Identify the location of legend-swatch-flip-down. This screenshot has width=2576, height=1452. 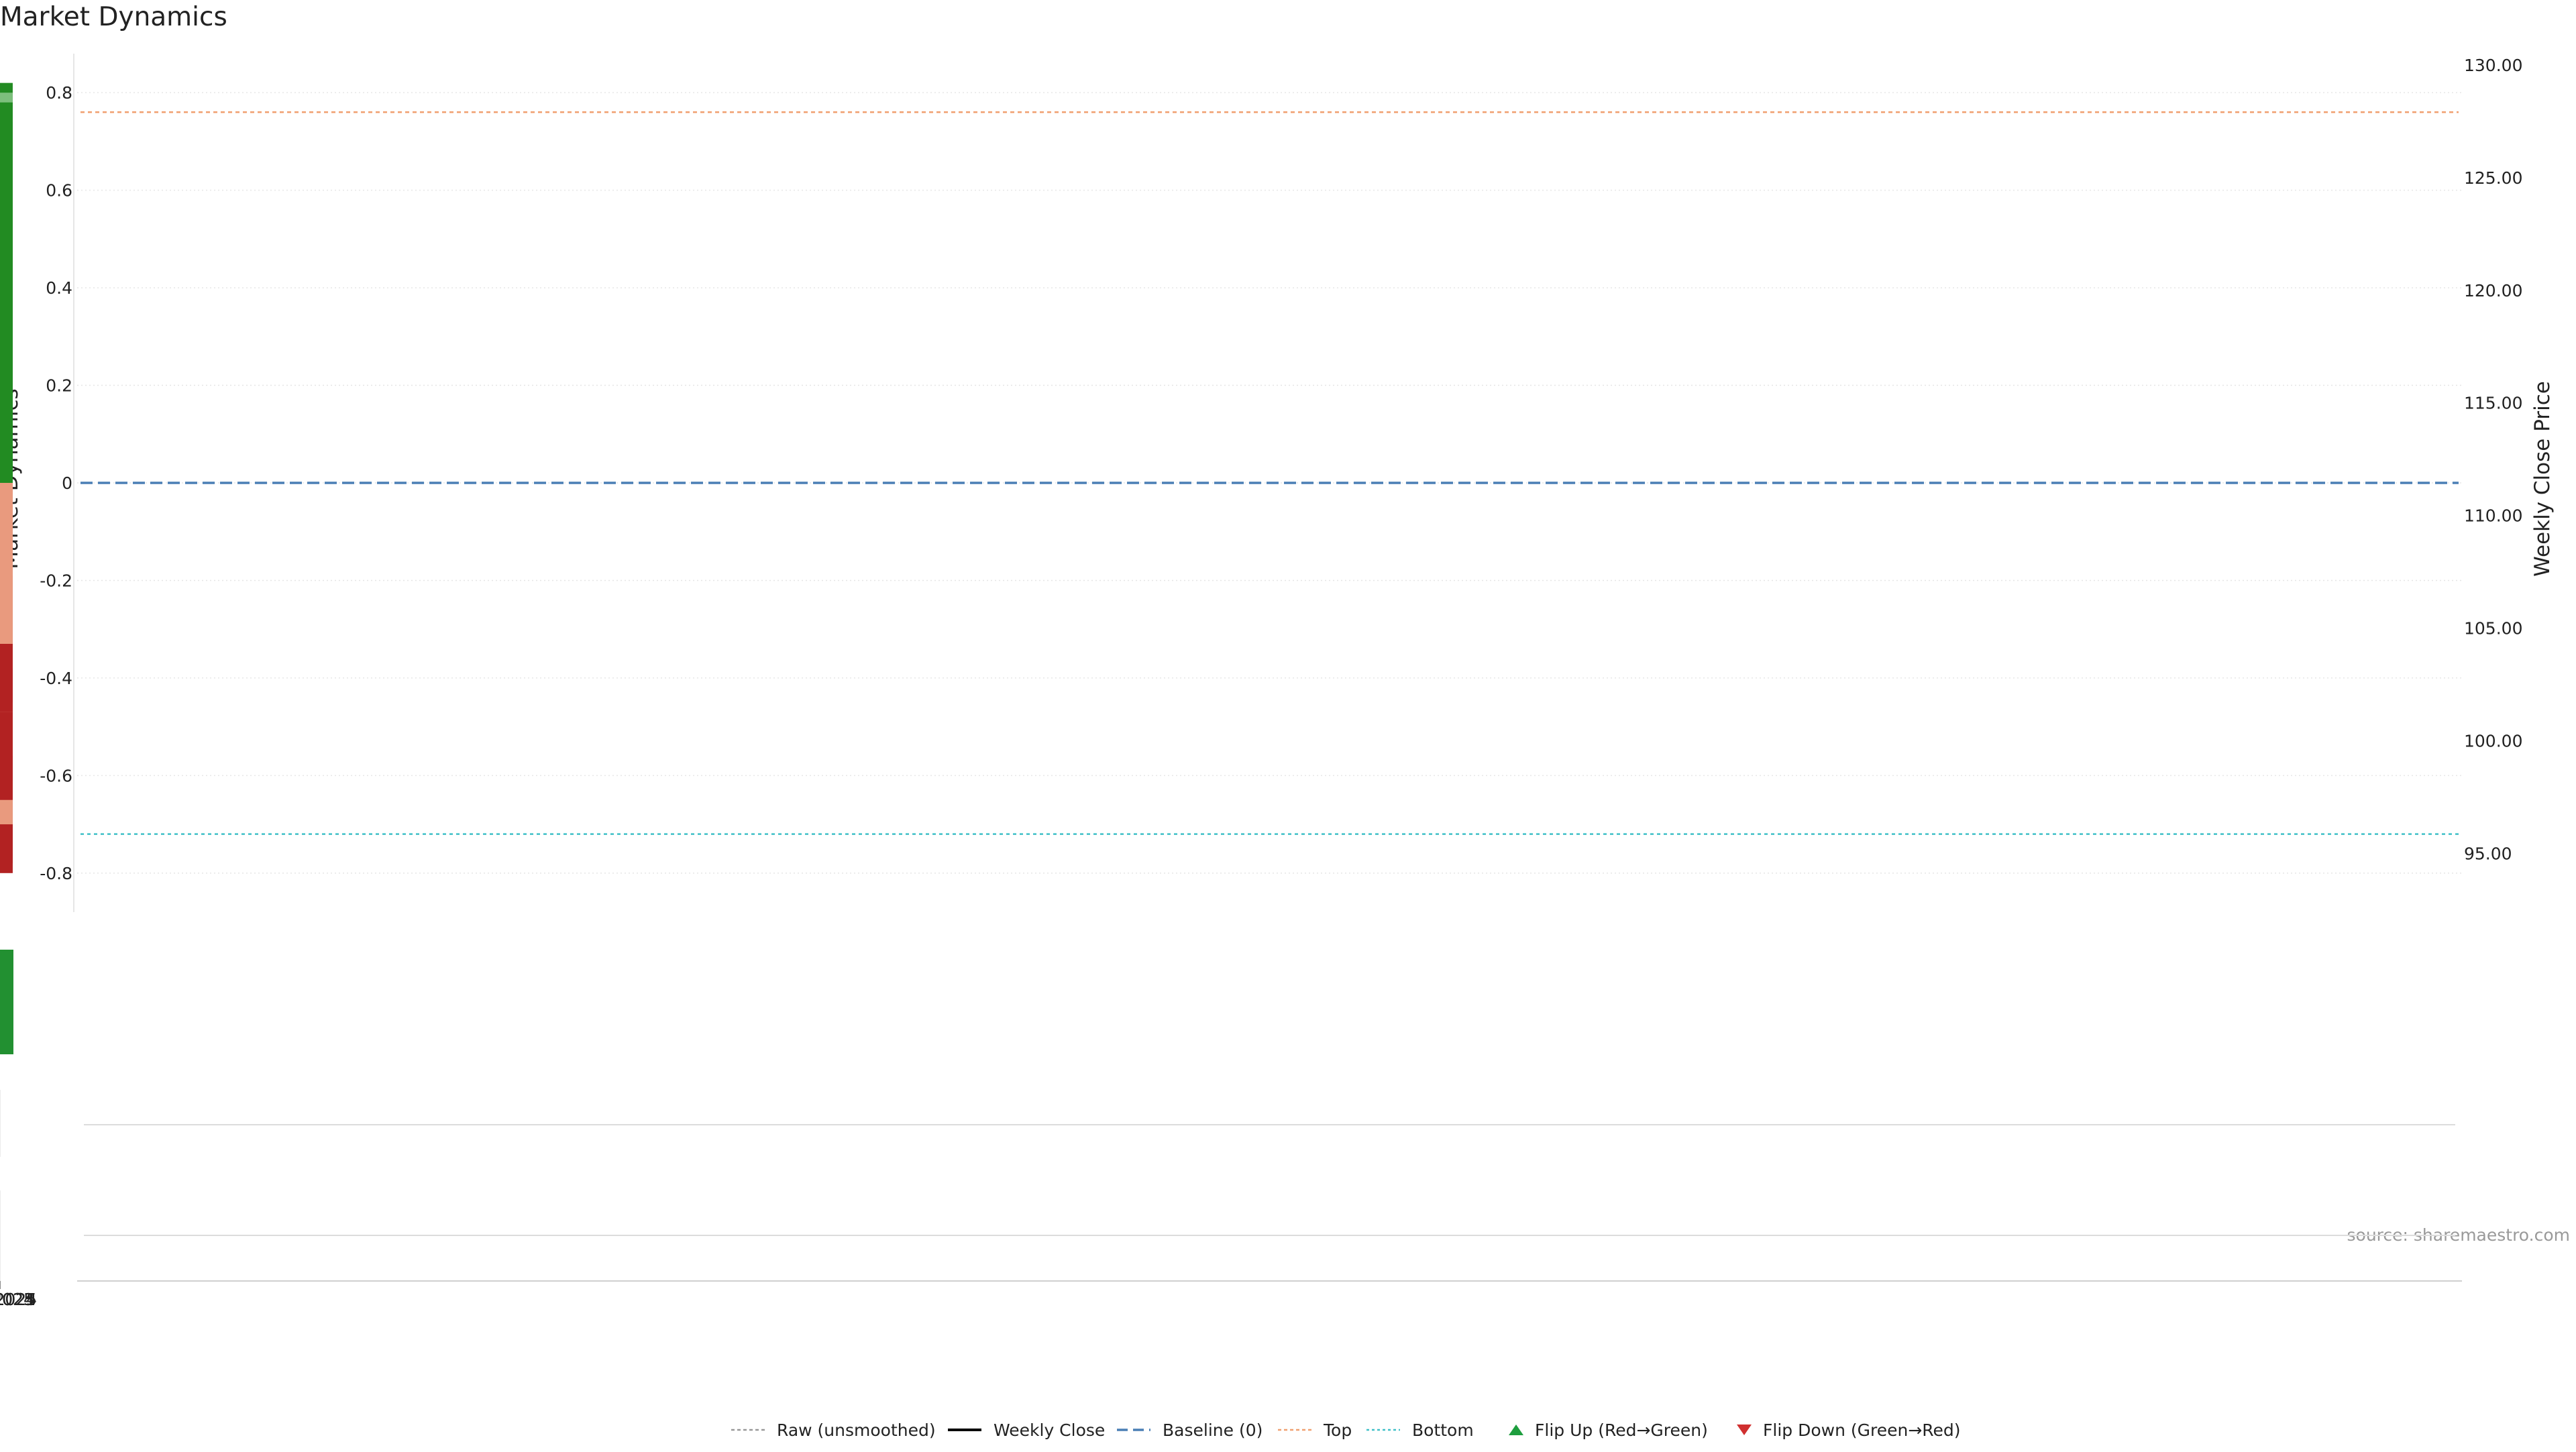
(1744, 1430).